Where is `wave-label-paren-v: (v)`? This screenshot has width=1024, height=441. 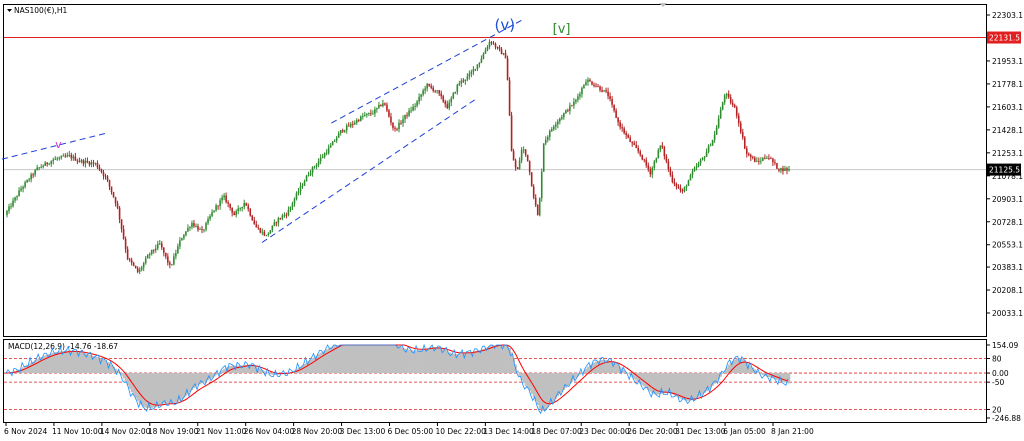
wave-label-paren-v: (v) is located at coordinates (505, 25).